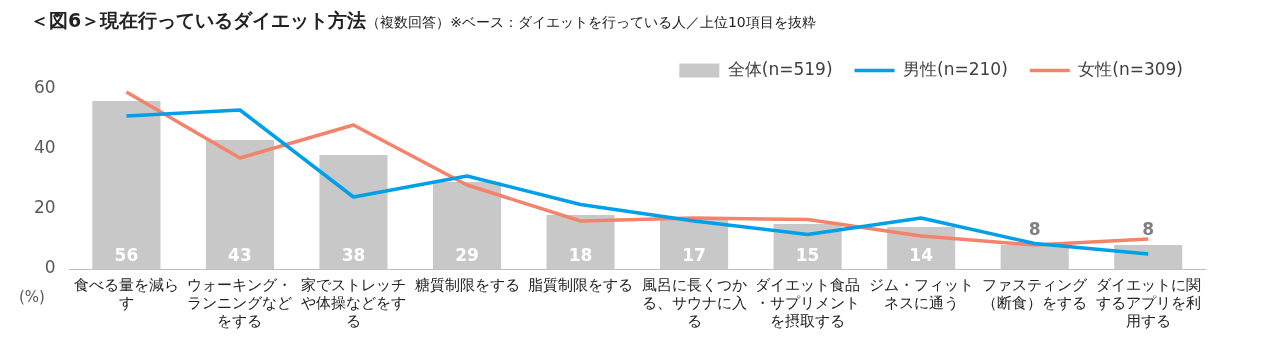 This screenshot has width=1265, height=339. I want to click on x-tick-label: ファスティング（断食）をする, so click(1035, 293).